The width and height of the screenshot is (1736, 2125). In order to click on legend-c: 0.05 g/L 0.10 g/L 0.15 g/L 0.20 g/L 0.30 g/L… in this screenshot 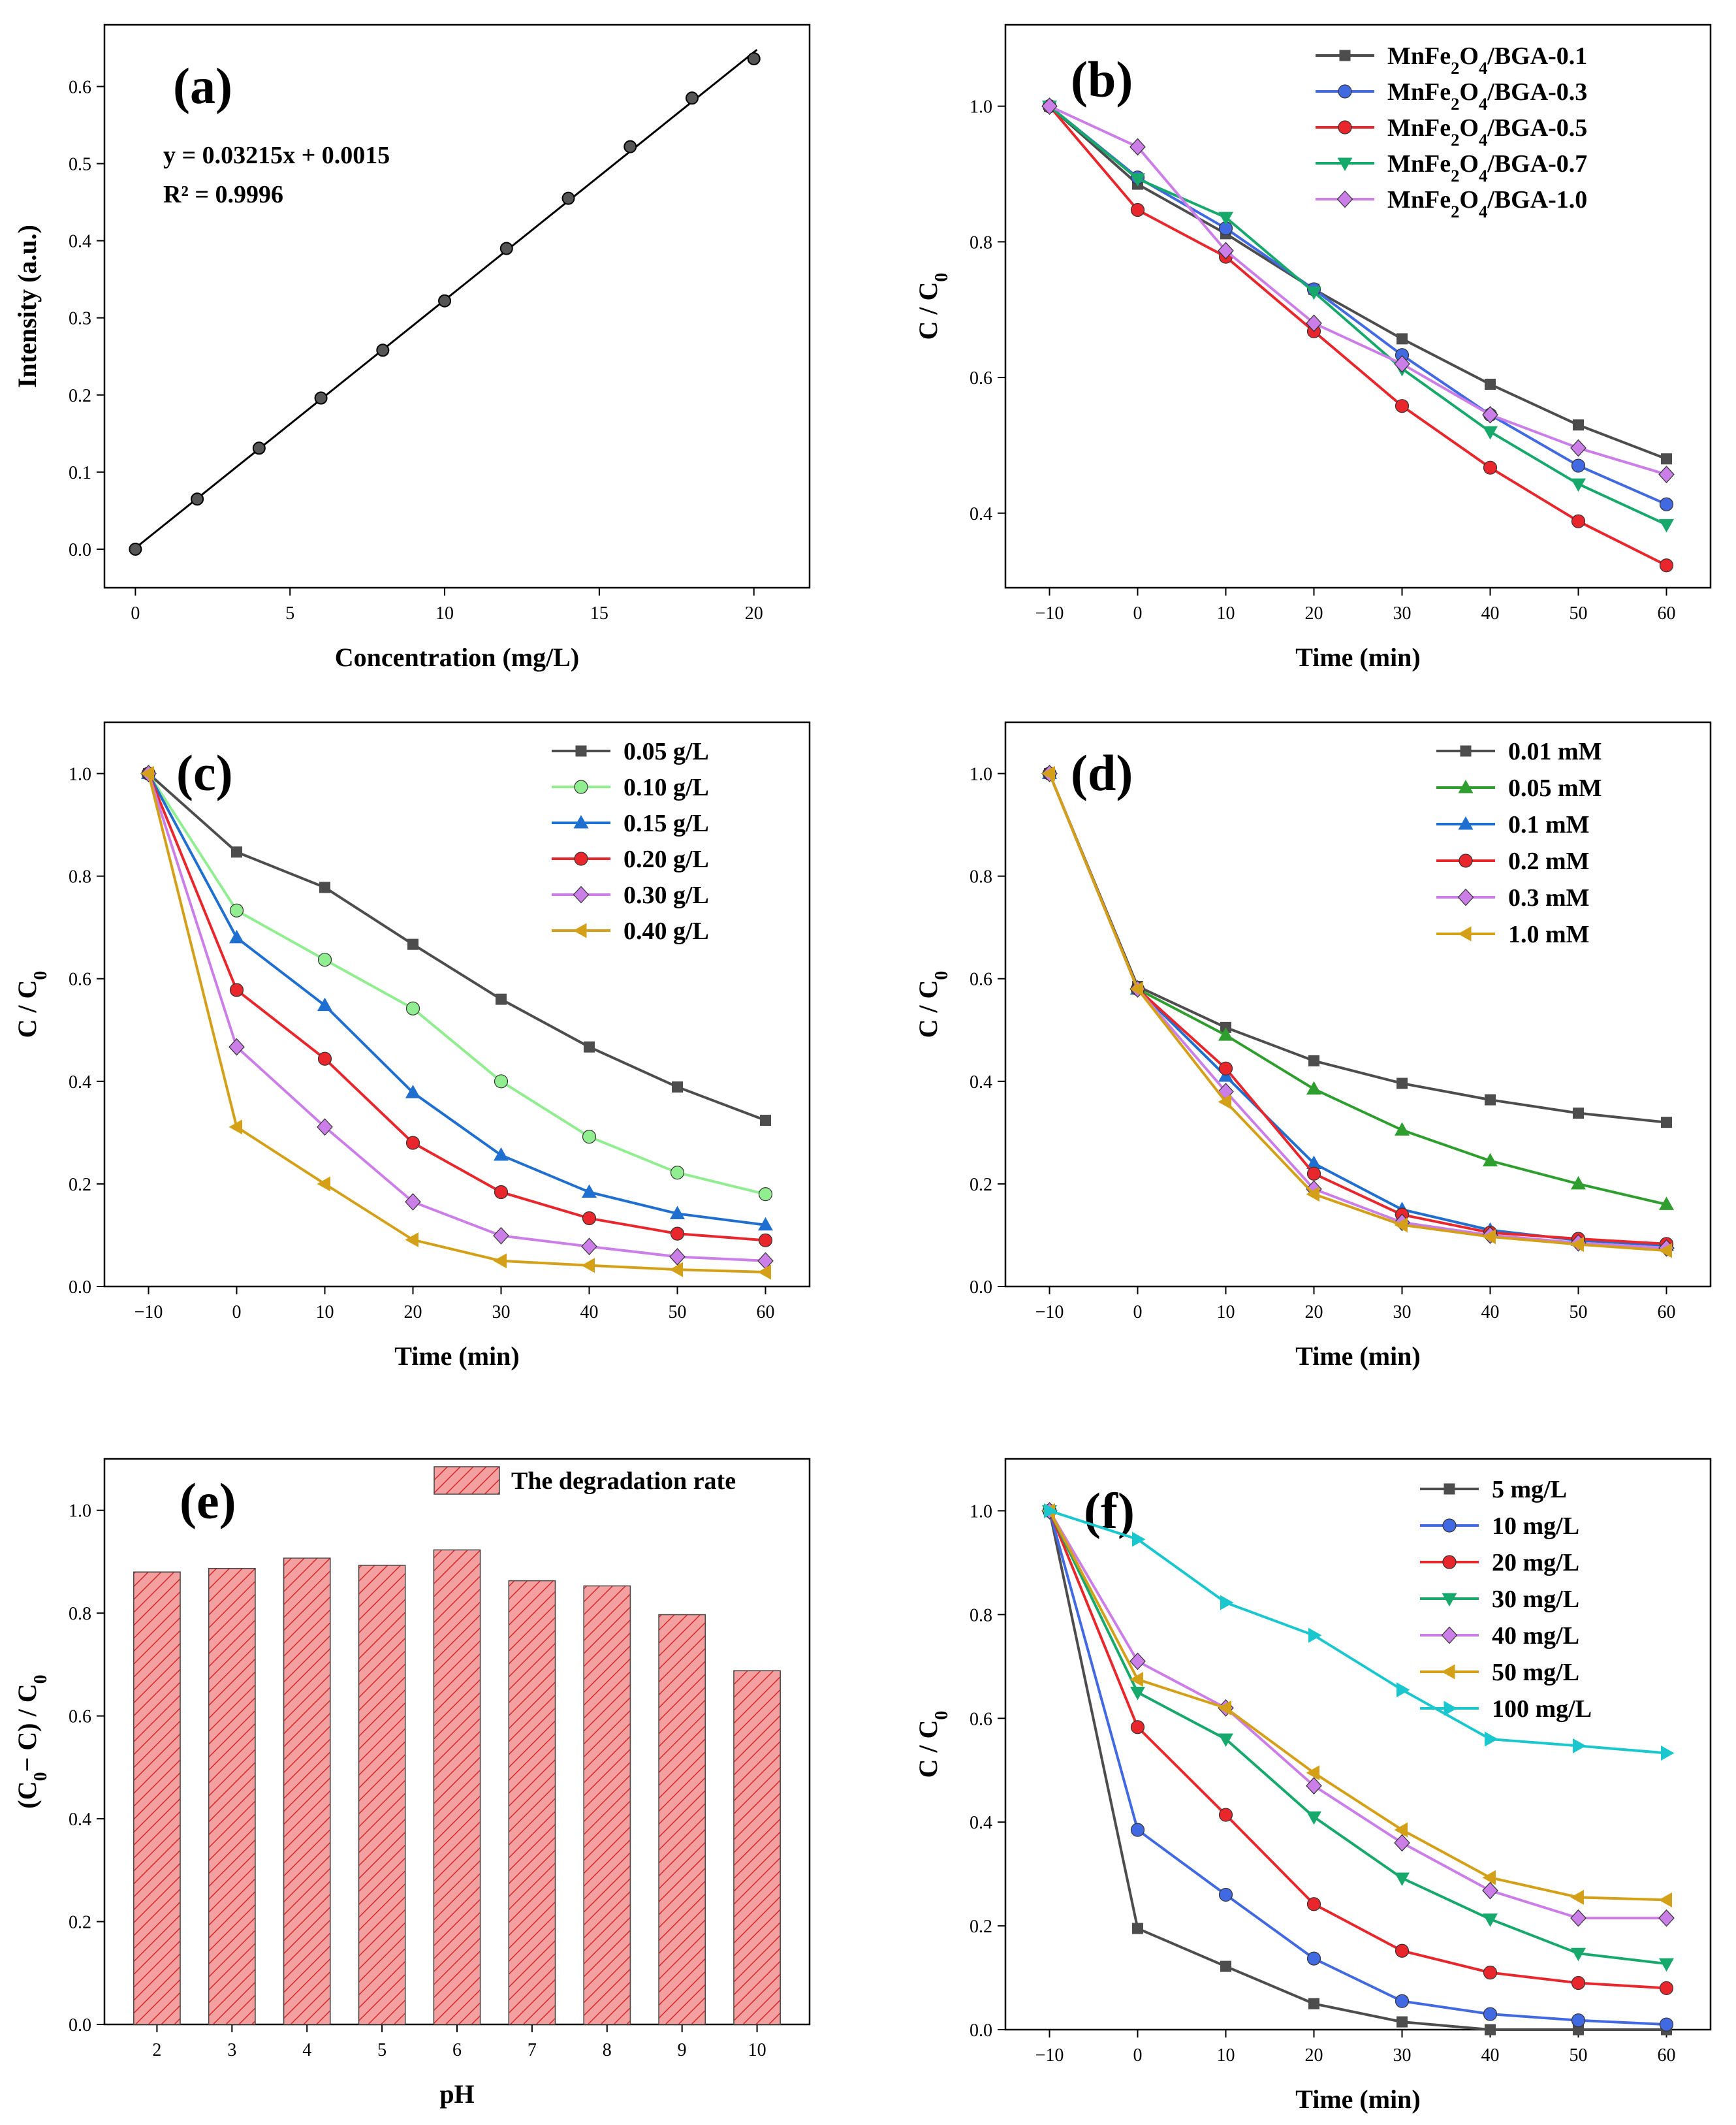, I will do `click(630, 842)`.